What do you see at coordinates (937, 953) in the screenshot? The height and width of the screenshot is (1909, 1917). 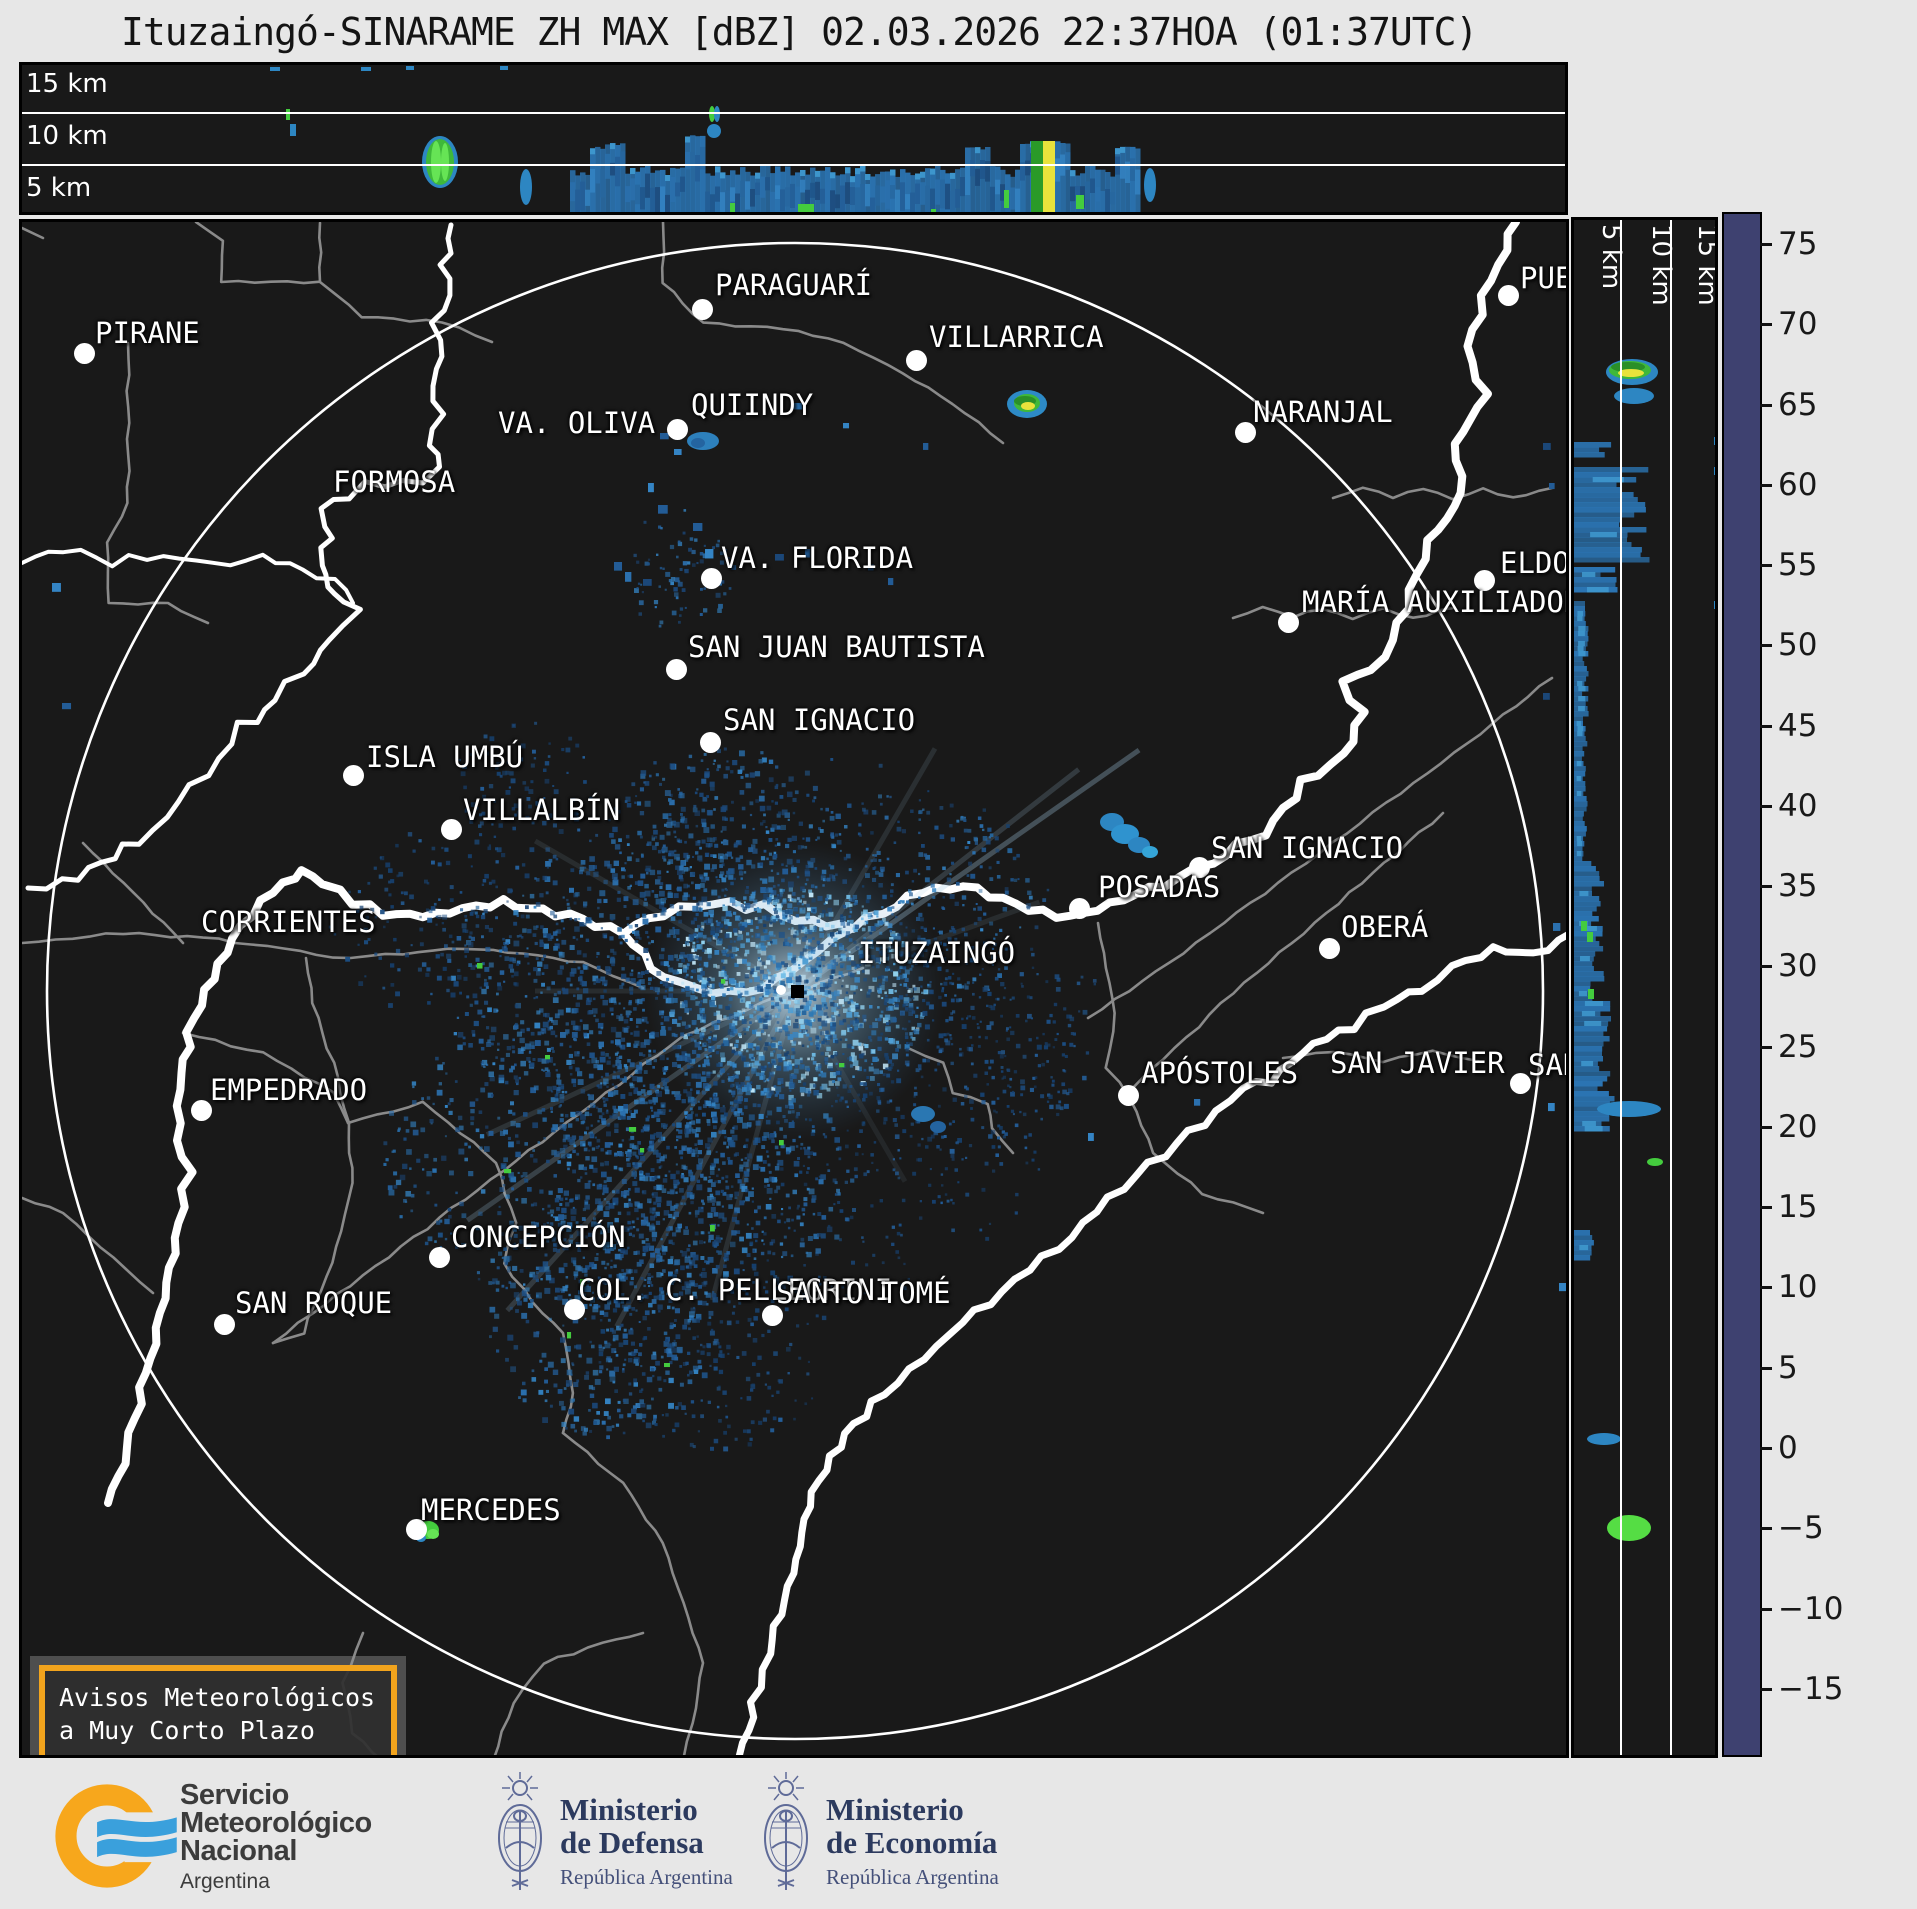 I see `city-label-ituzaingo: ITUZAINGÓ` at bounding box center [937, 953].